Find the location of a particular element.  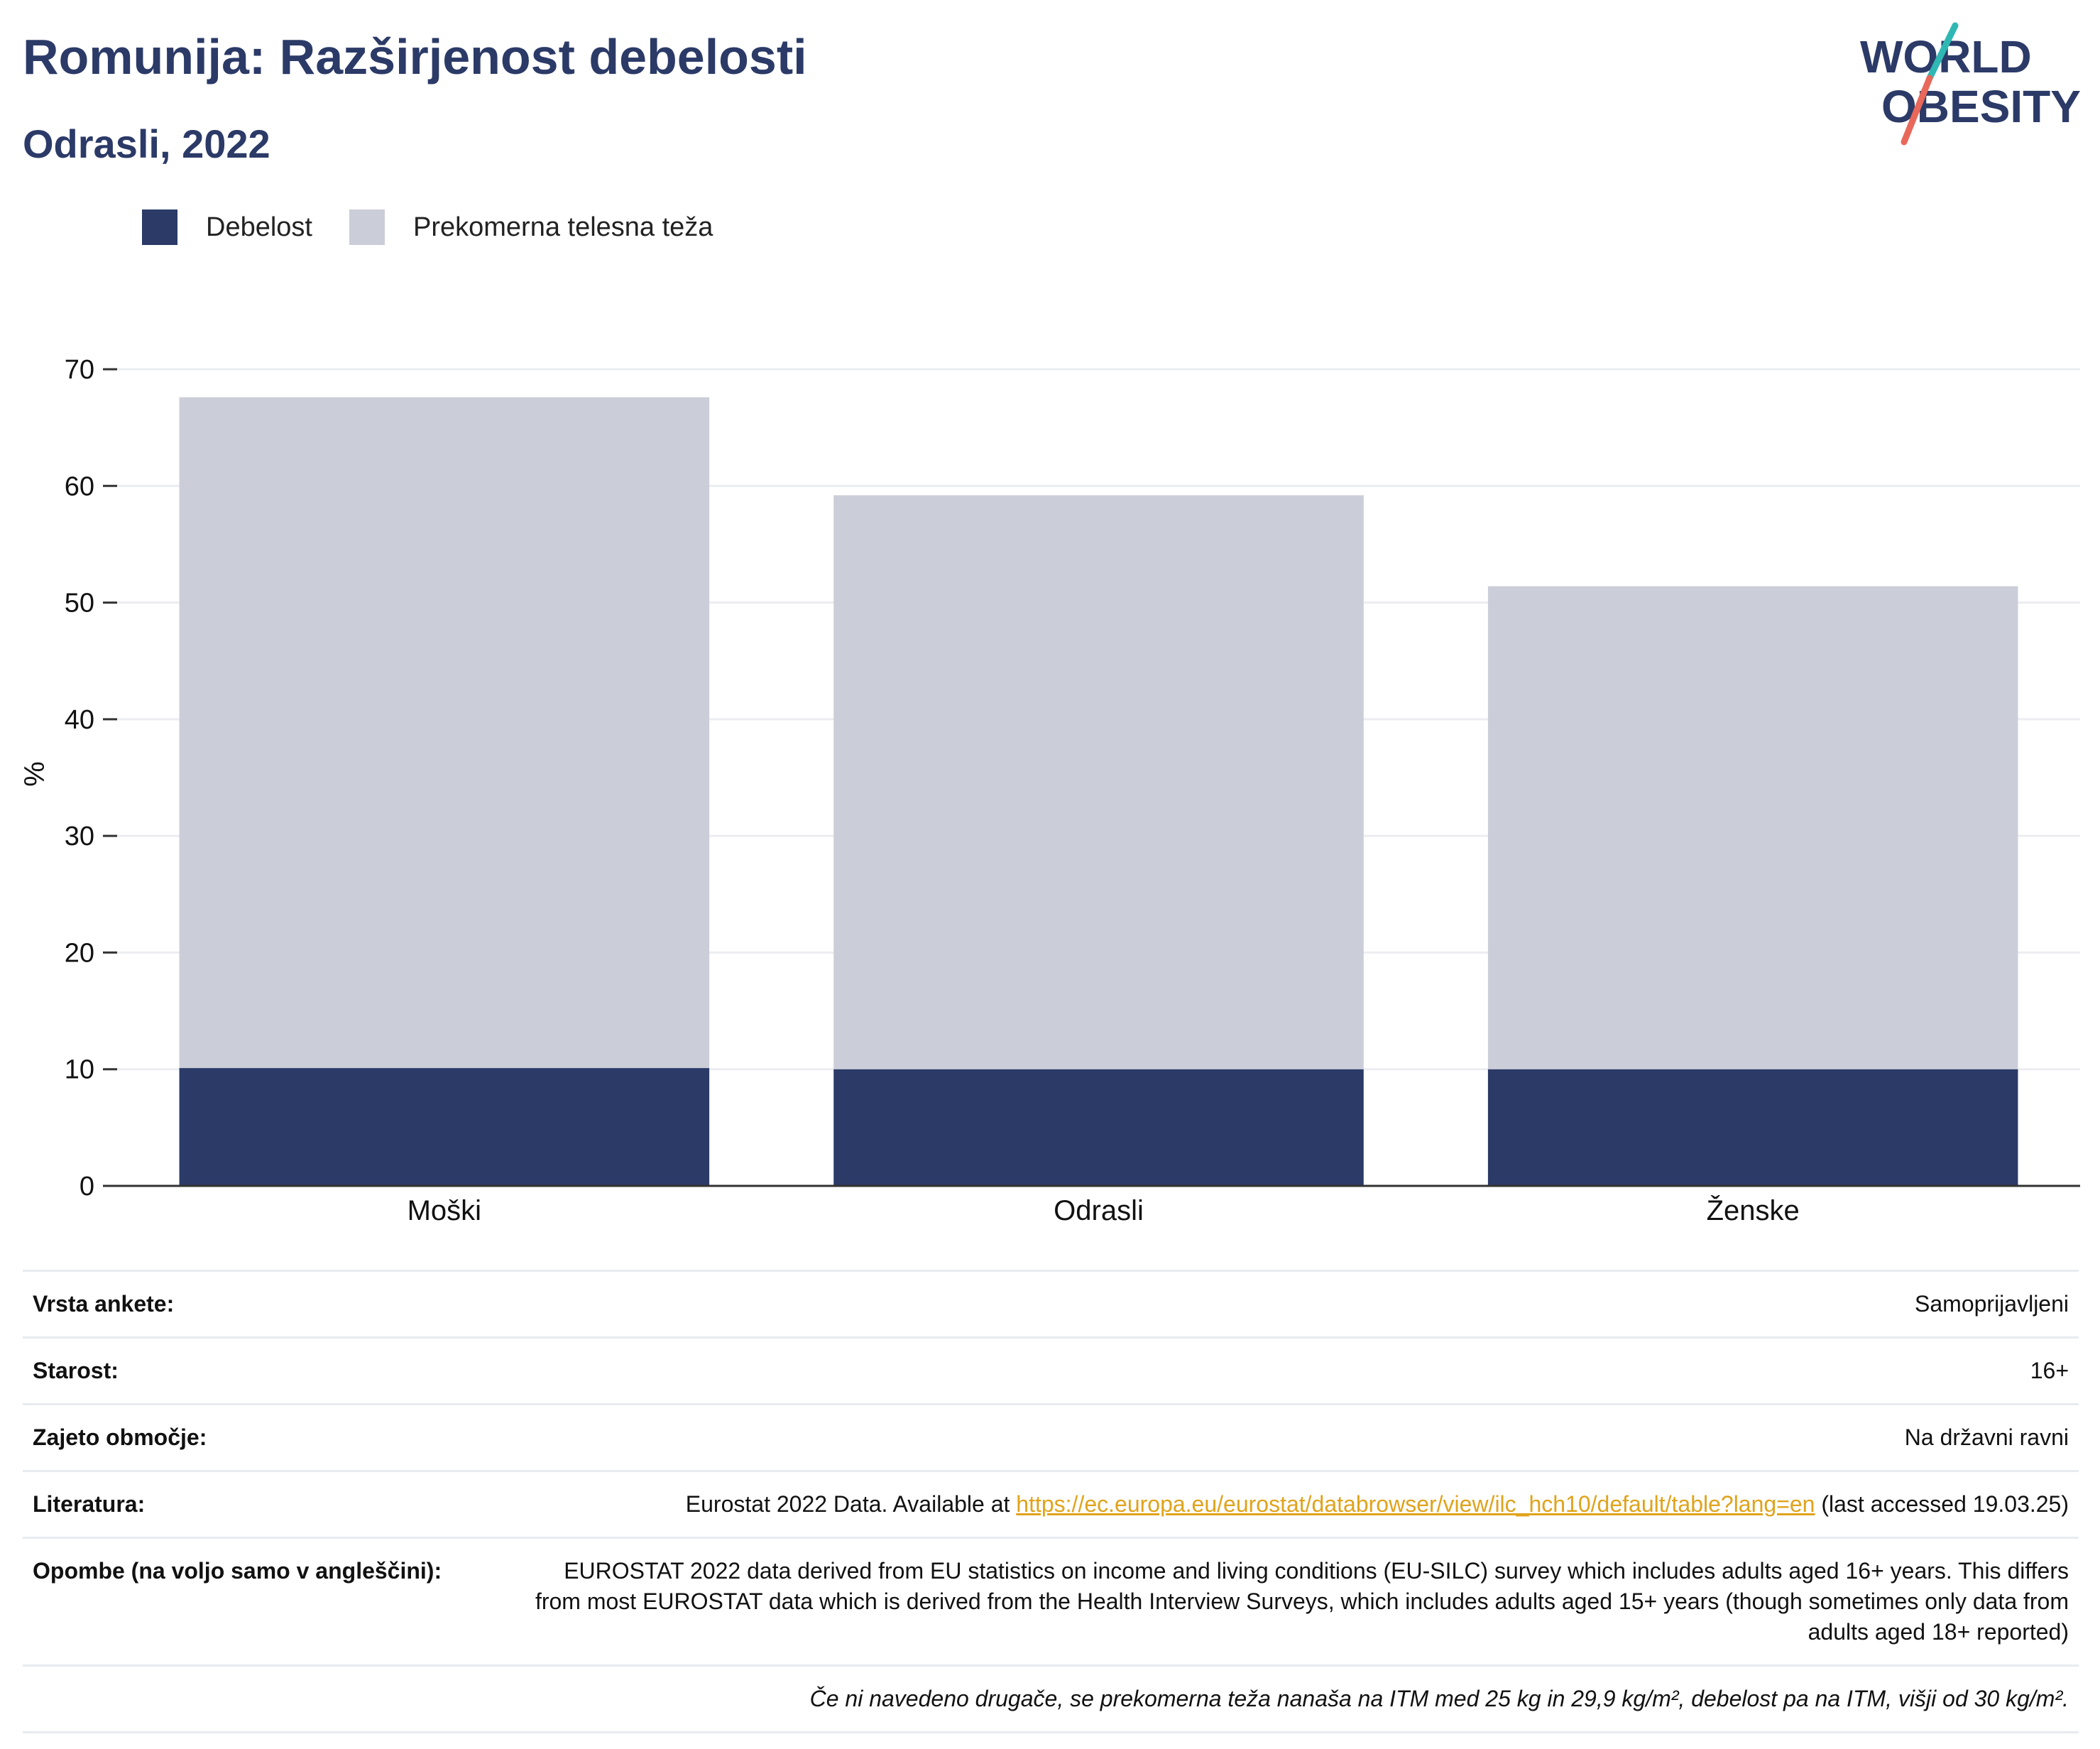

reference-prefix: Eurostat 2022 Data. Available at is located at coordinates (851, 1504).